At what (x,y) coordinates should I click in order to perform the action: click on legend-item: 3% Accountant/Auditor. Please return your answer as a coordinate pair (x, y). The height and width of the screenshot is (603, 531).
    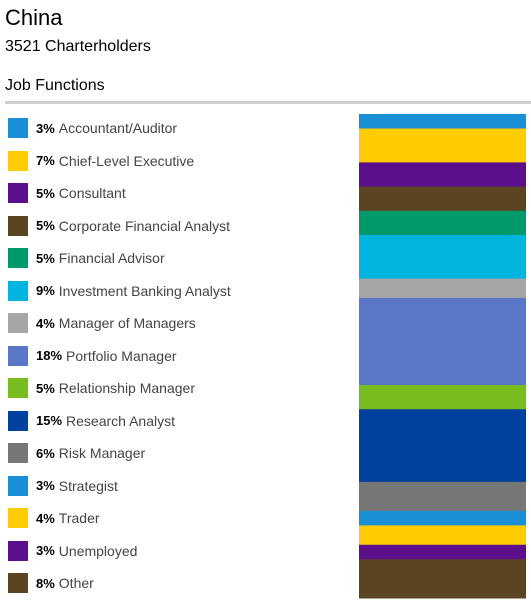
    Looking at the image, I should click on (92, 128).